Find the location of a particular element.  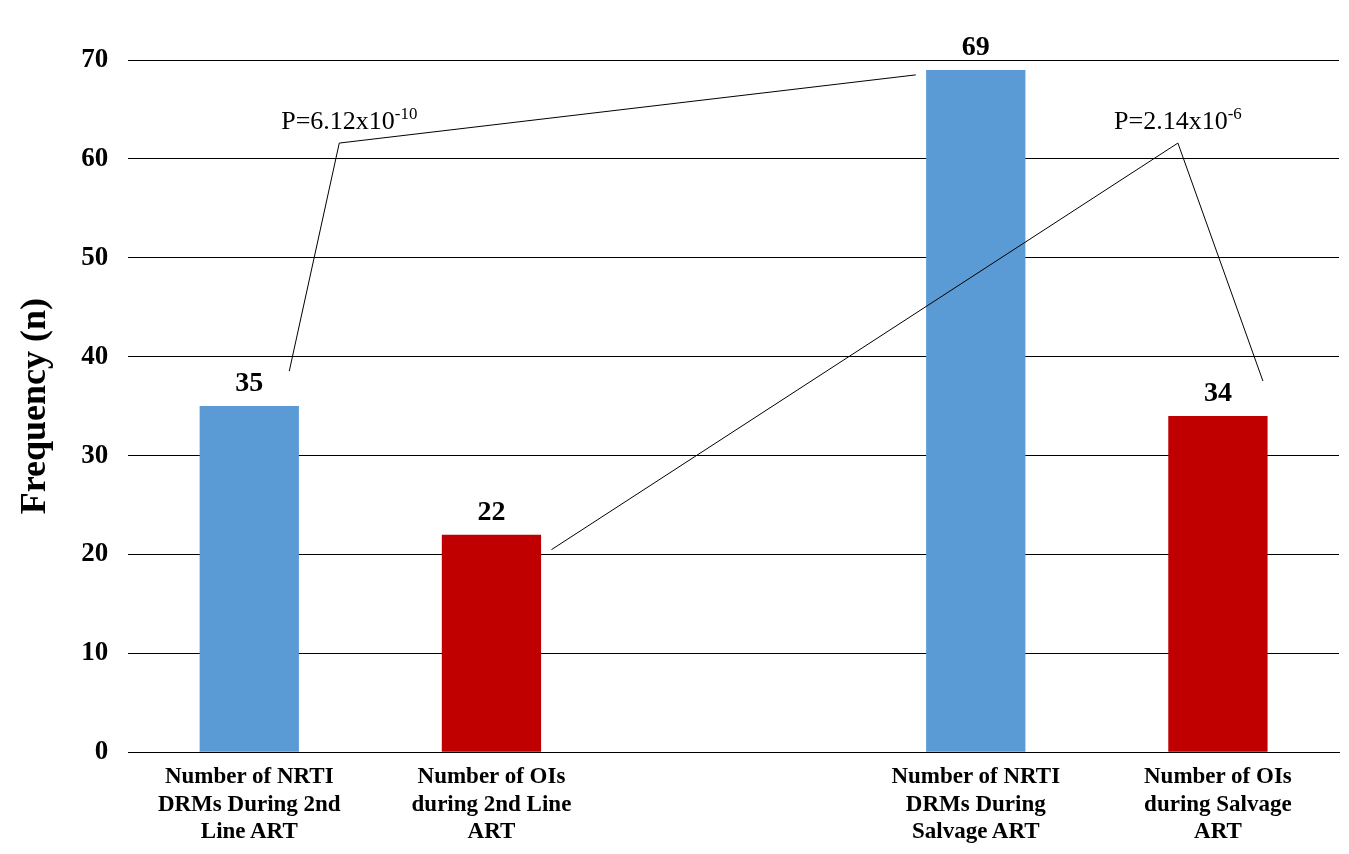

y-tick-label: 30 is located at coordinates (95, 453).